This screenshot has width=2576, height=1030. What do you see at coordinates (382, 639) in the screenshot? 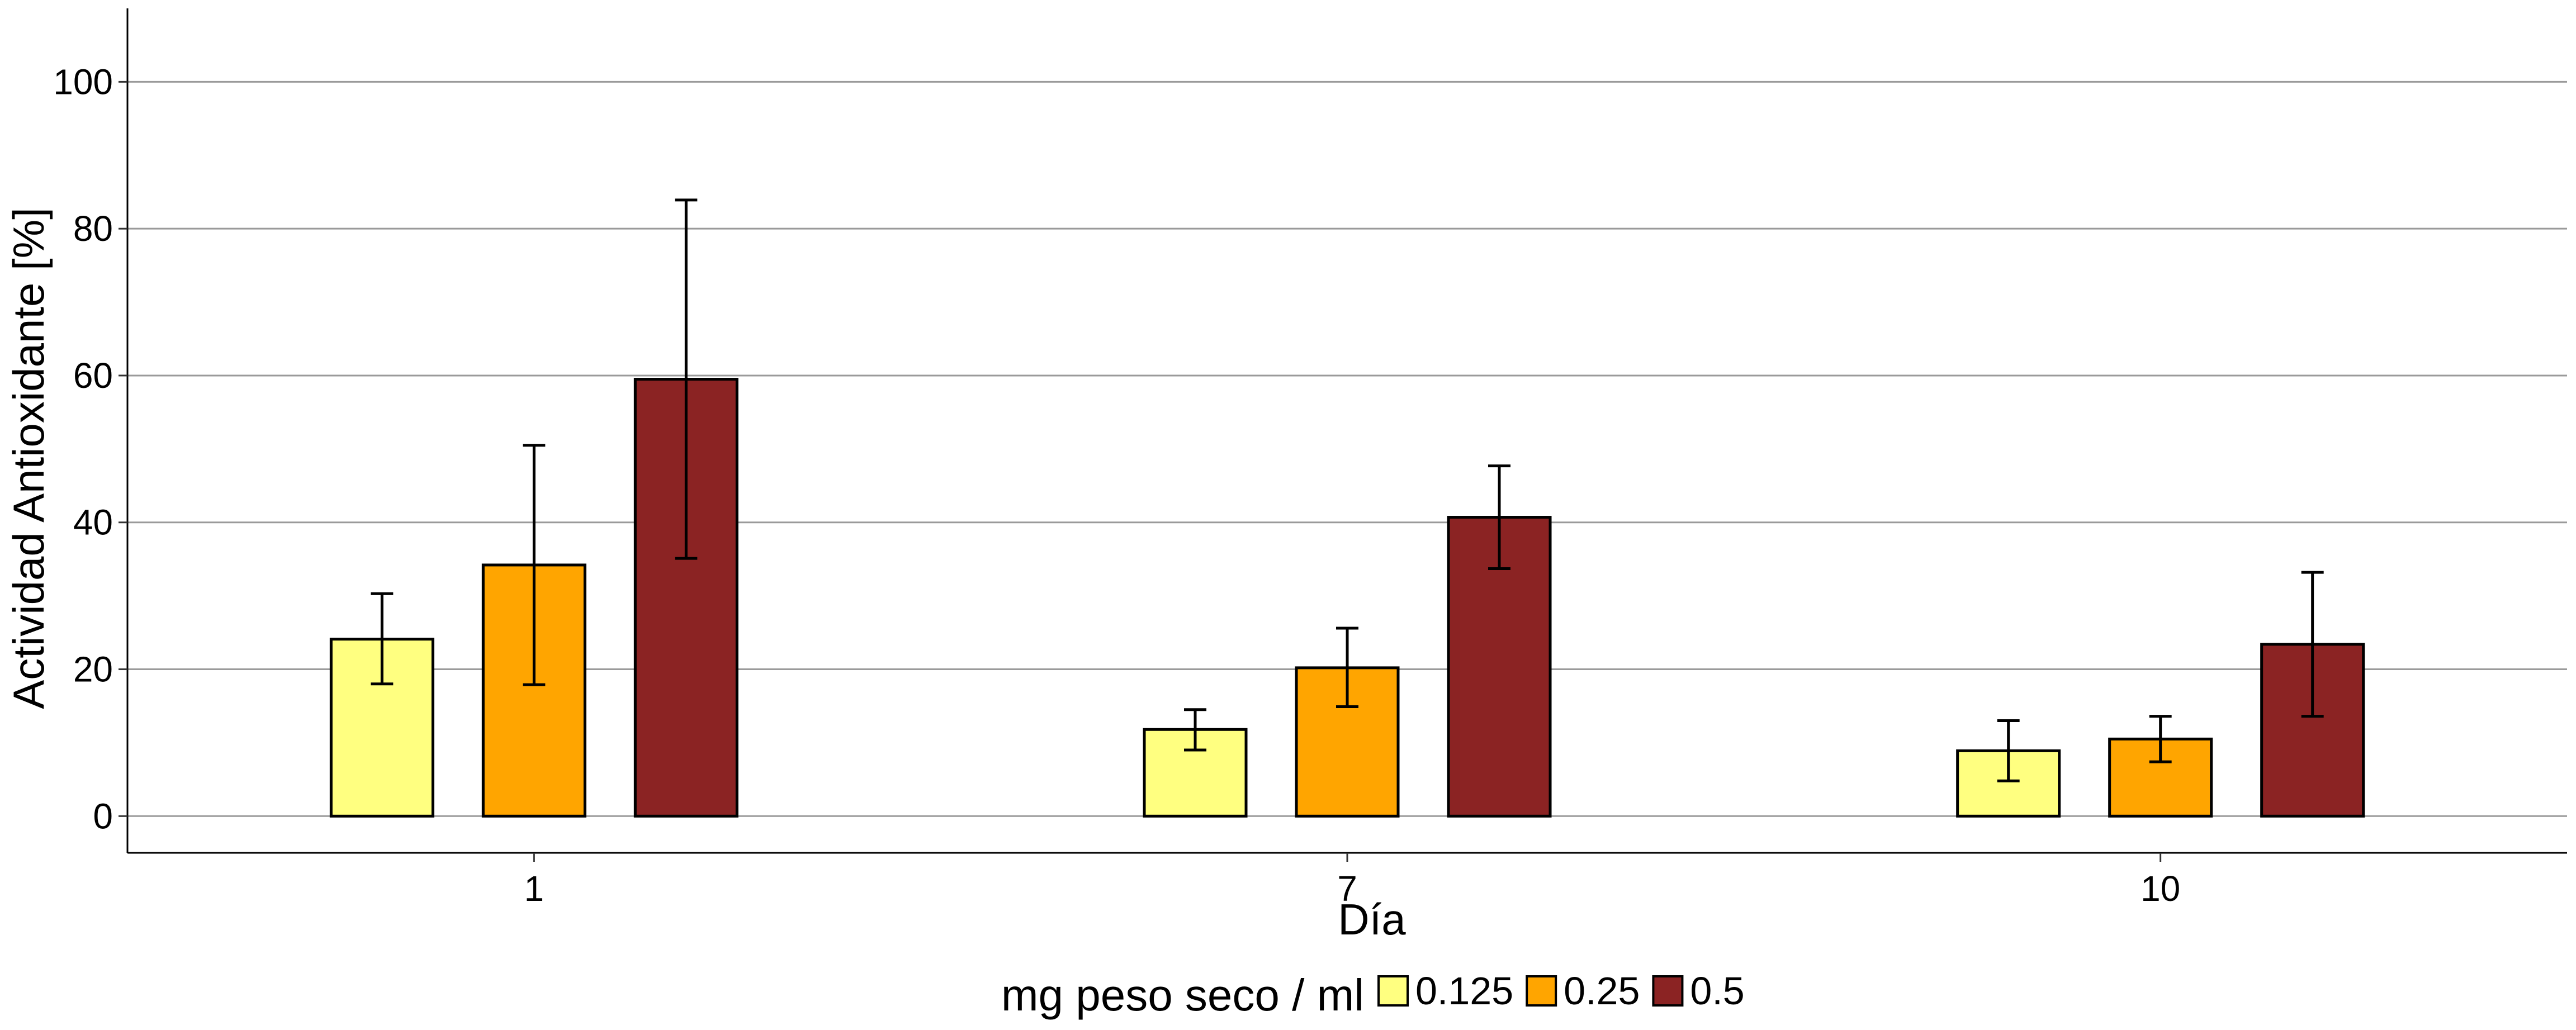
I see `error-bar-0.125-day-1` at bounding box center [382, 639].